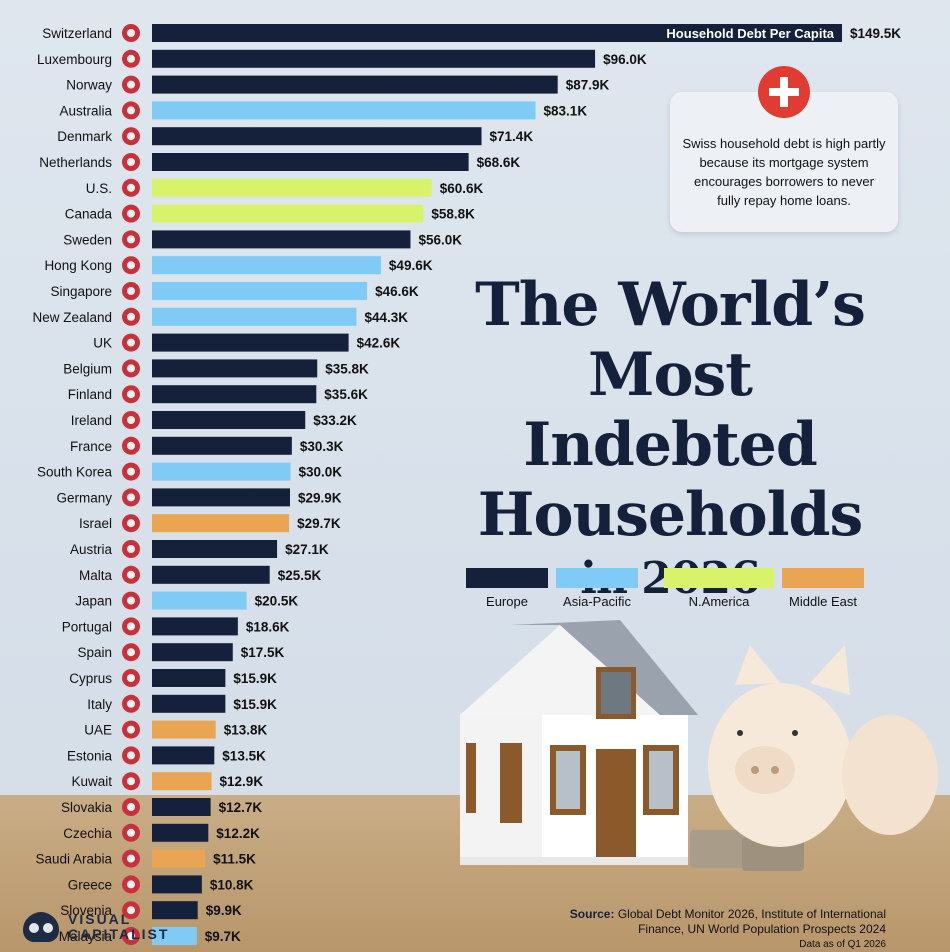 The image size is (950, 952). What do you see at coordinates (379, 343) in the screenshot?
I see `value-label-uk: $42.6K` at bounding box center [379, 343].